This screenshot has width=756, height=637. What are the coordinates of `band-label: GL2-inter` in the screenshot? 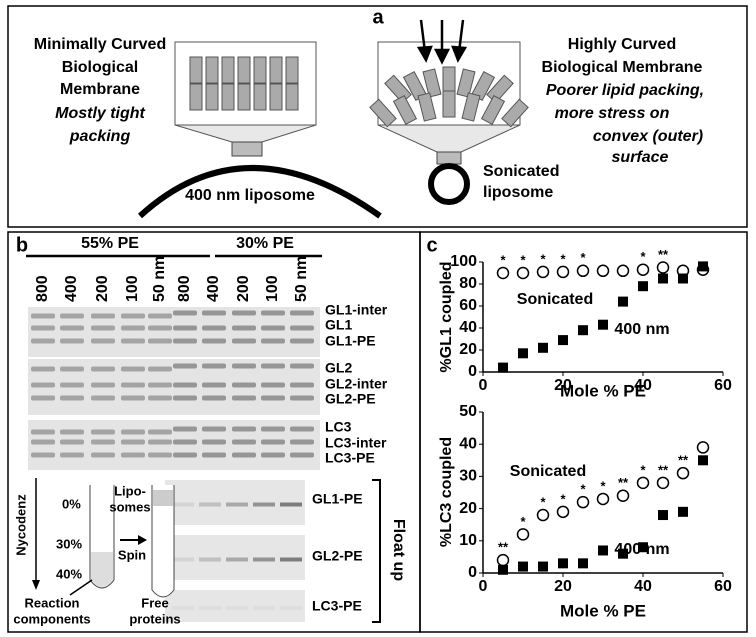 It's located at (356, 384).